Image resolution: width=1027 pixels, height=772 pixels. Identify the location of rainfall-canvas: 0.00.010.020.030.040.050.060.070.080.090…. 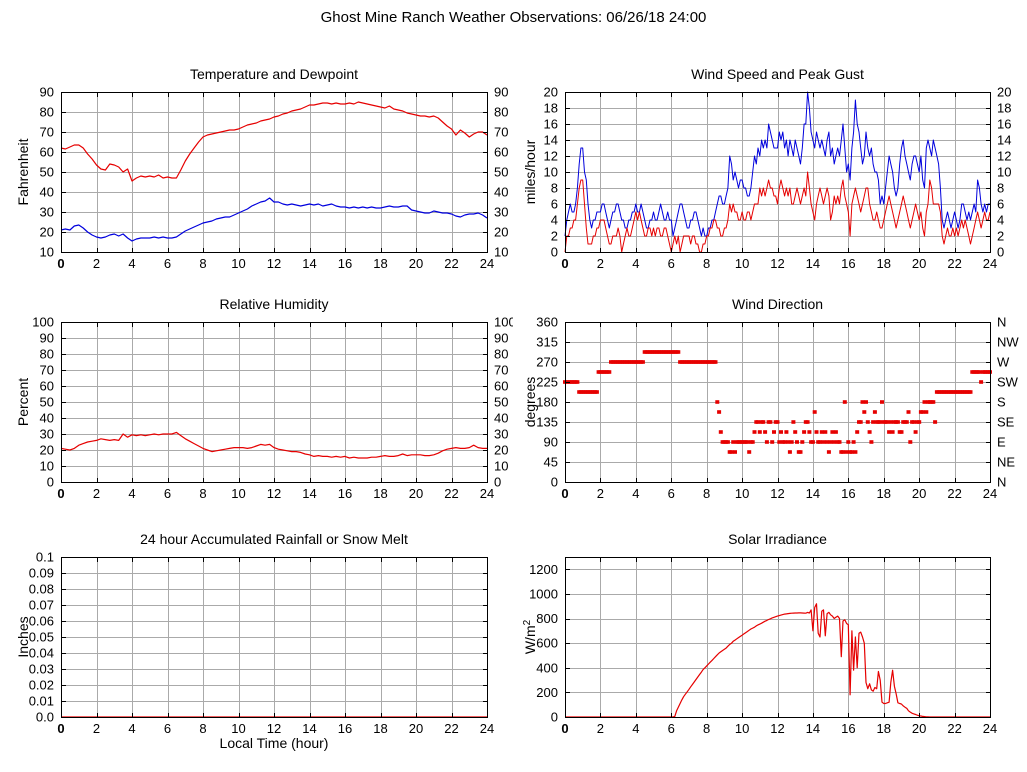
(254, 641).